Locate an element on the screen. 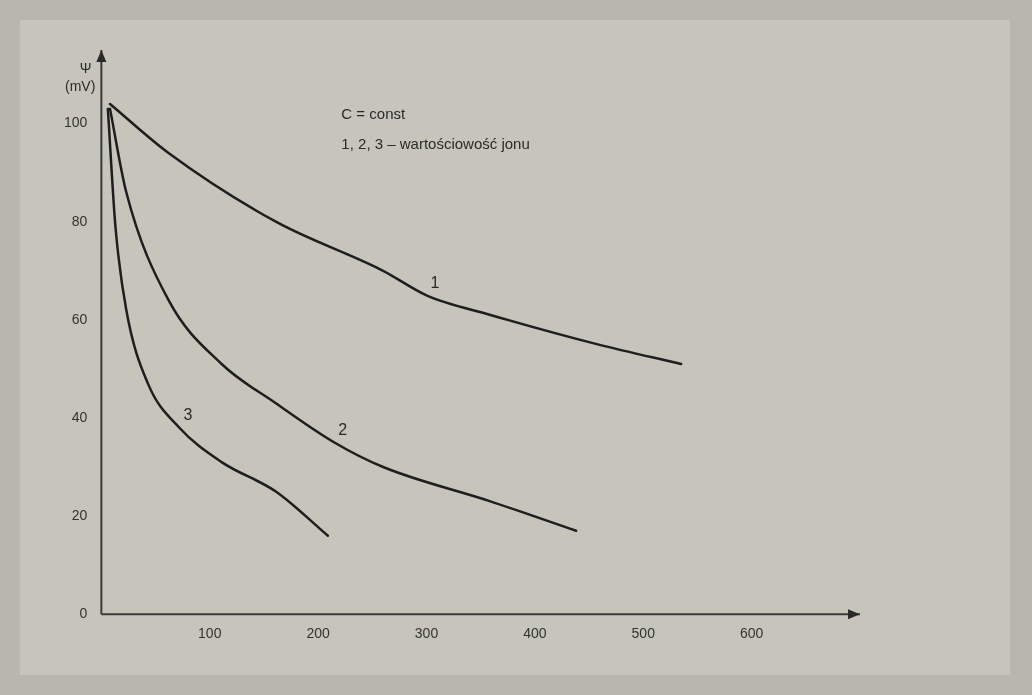 The width and height of the screenshot is (1032, 695). y-tick-label: 40 is located at coordinates (79, 416).